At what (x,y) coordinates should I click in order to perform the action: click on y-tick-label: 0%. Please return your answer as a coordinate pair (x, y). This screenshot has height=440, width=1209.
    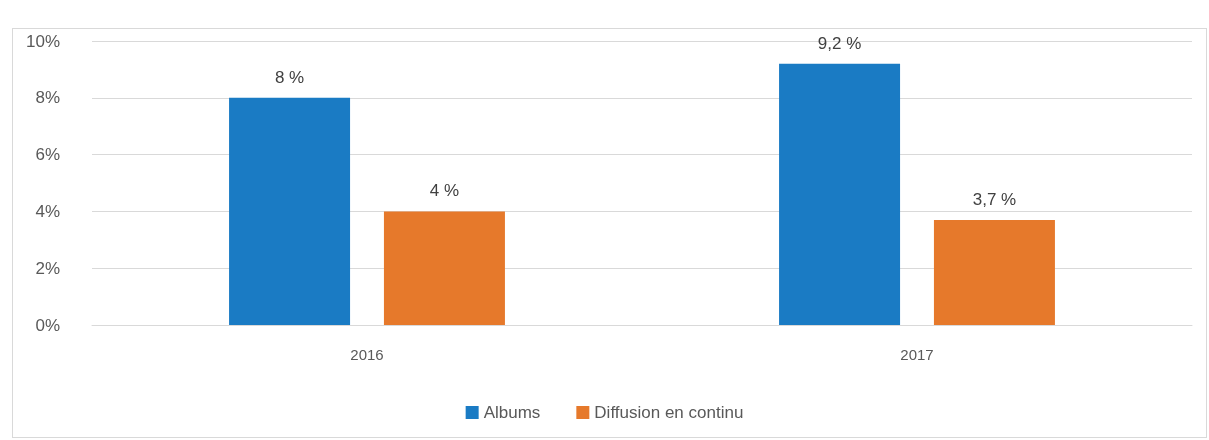
    Looking at the image, I should click on (47, 325).